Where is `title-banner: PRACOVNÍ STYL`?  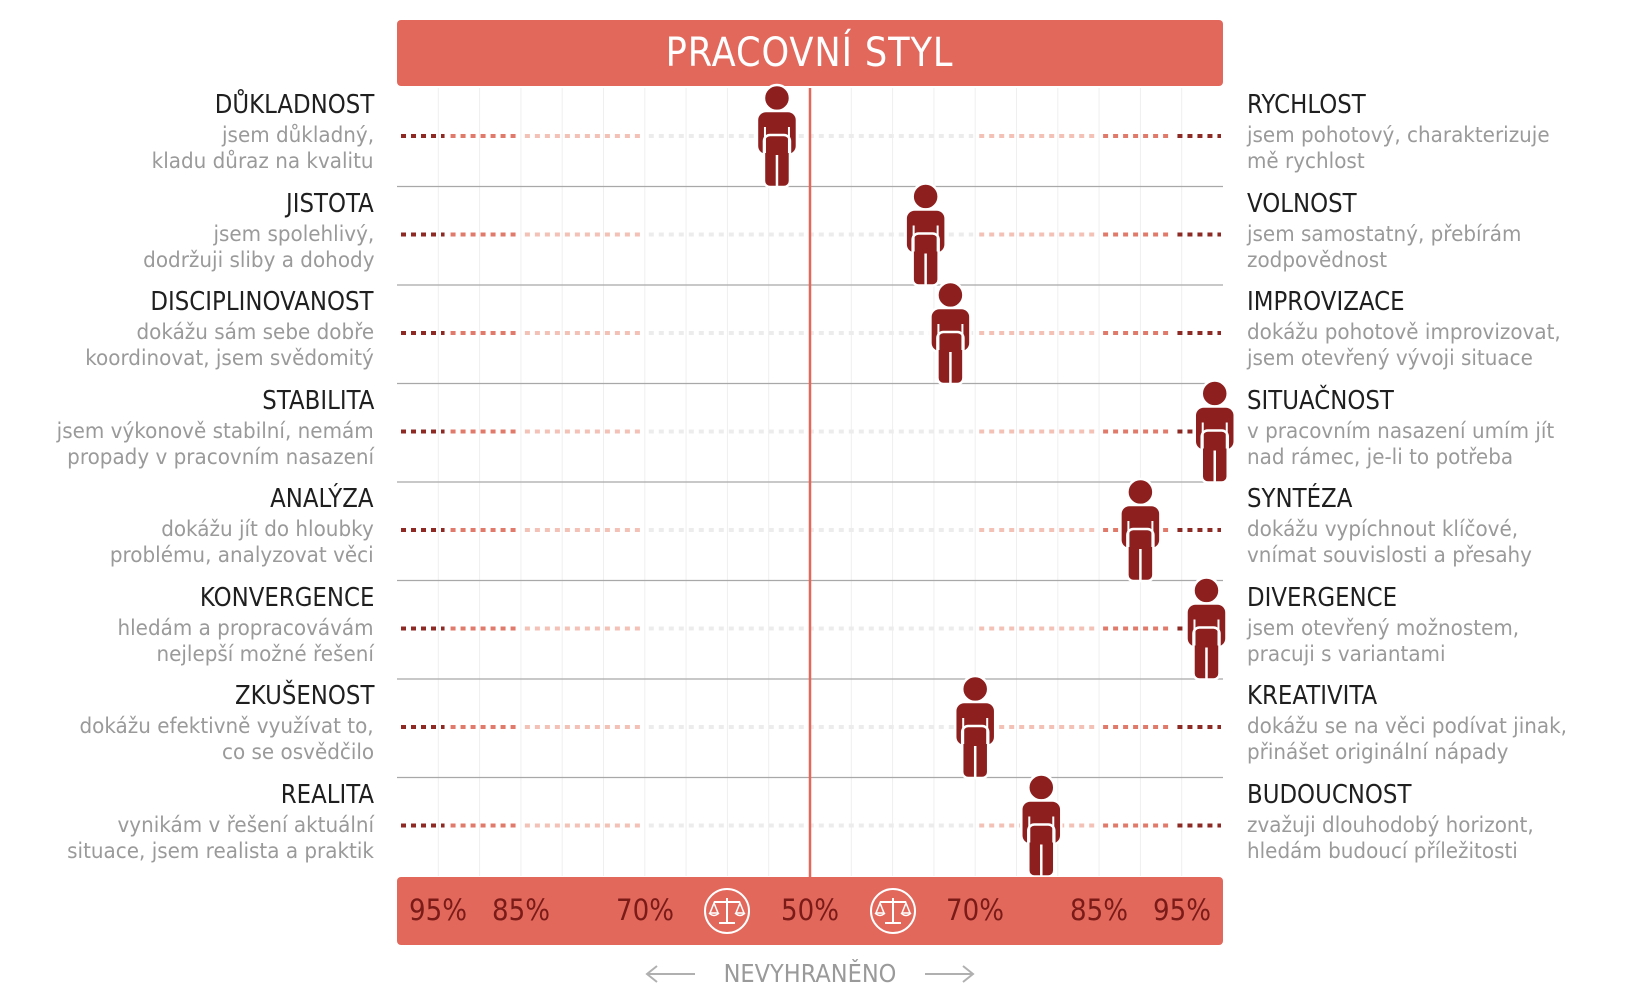
title-banner: PRACOVNÍ STYL is located at coordinates (810, 53).